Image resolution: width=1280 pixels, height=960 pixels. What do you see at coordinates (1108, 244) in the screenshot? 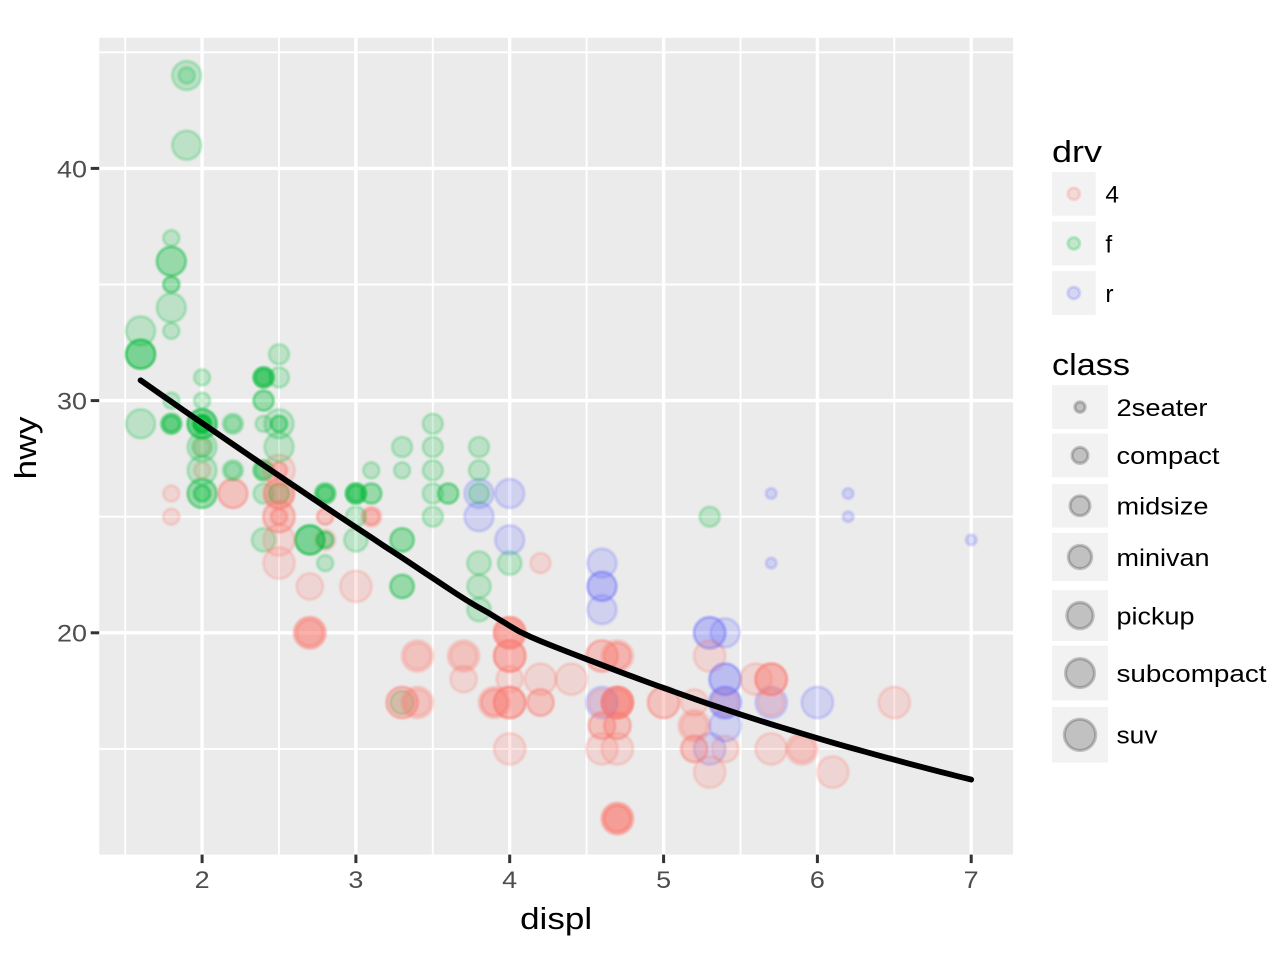
I see `svg-text: f` at bounding box center [1108, 244].